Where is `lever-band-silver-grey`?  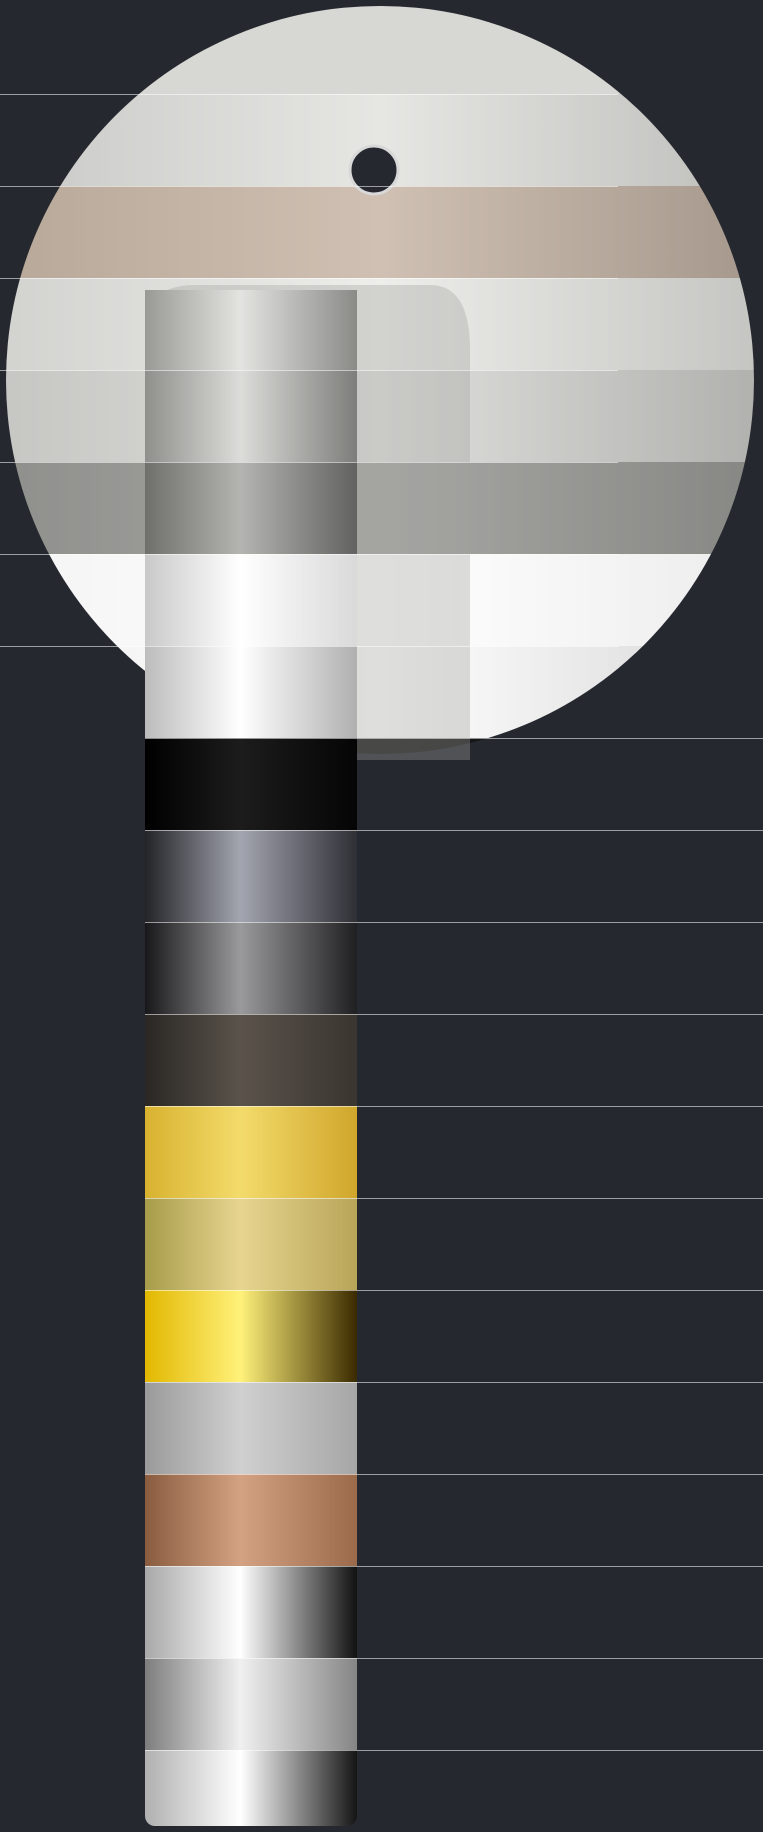
lever-band-silver-grey is located at coordinates (251, 1428).